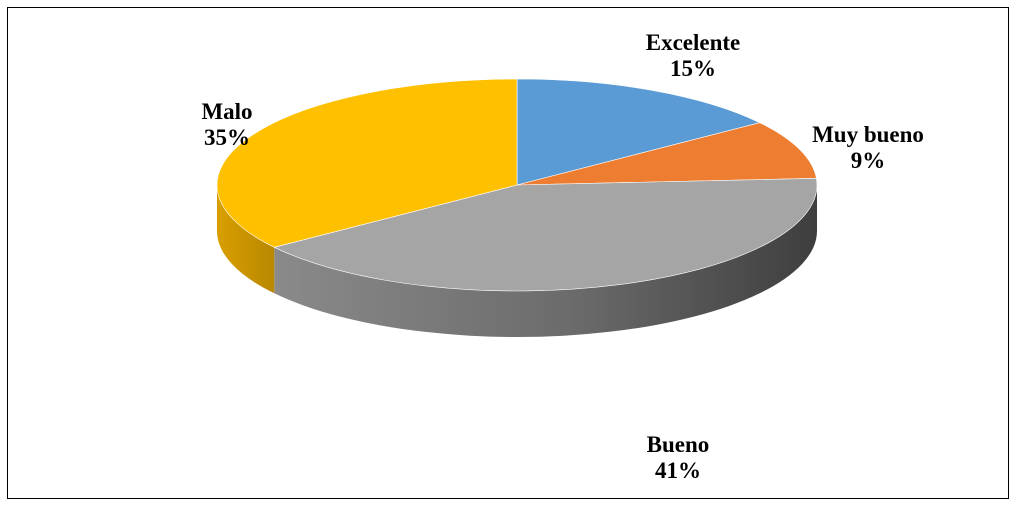  What do you see at coordinates (693, 42) in the screenshot?
I see `category-label: Excelente` at bounding box center [693, 42].